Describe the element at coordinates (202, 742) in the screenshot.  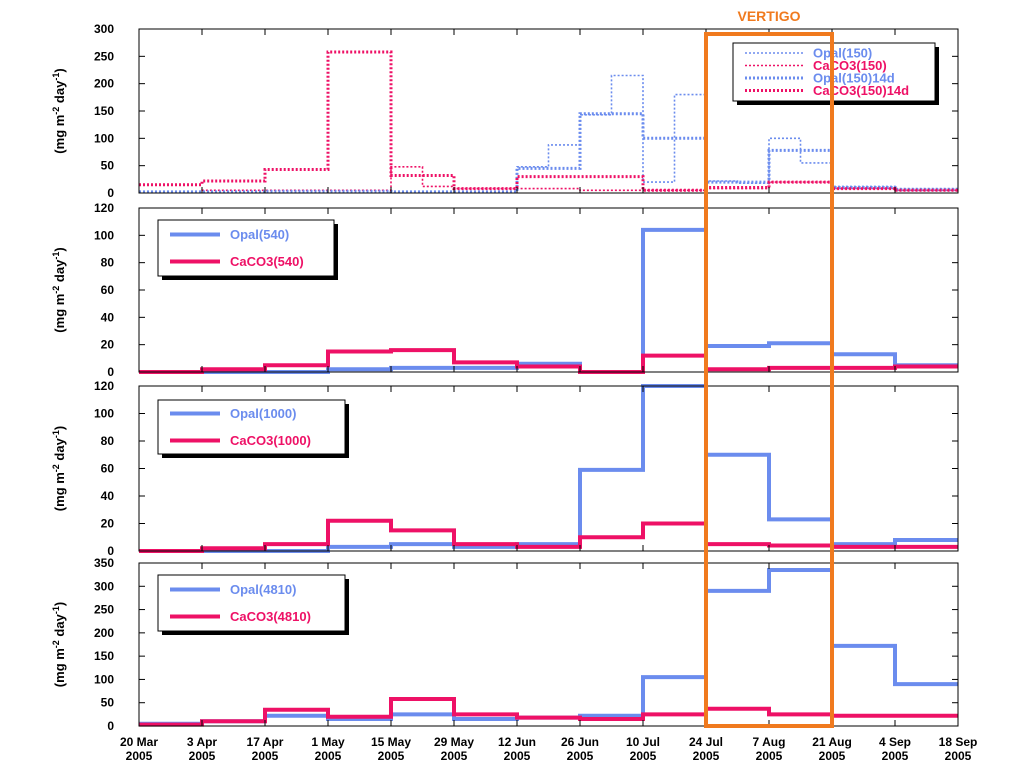
I see `x-tick-label: 3 Apr` at that location.